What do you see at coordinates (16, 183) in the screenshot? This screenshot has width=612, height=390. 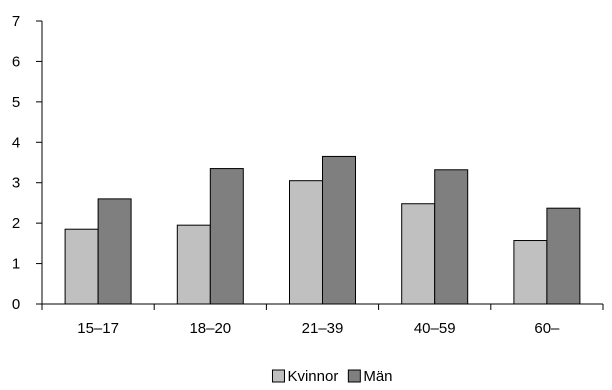 I see `y-tick-label: 3` at bounding box center [16, 183].